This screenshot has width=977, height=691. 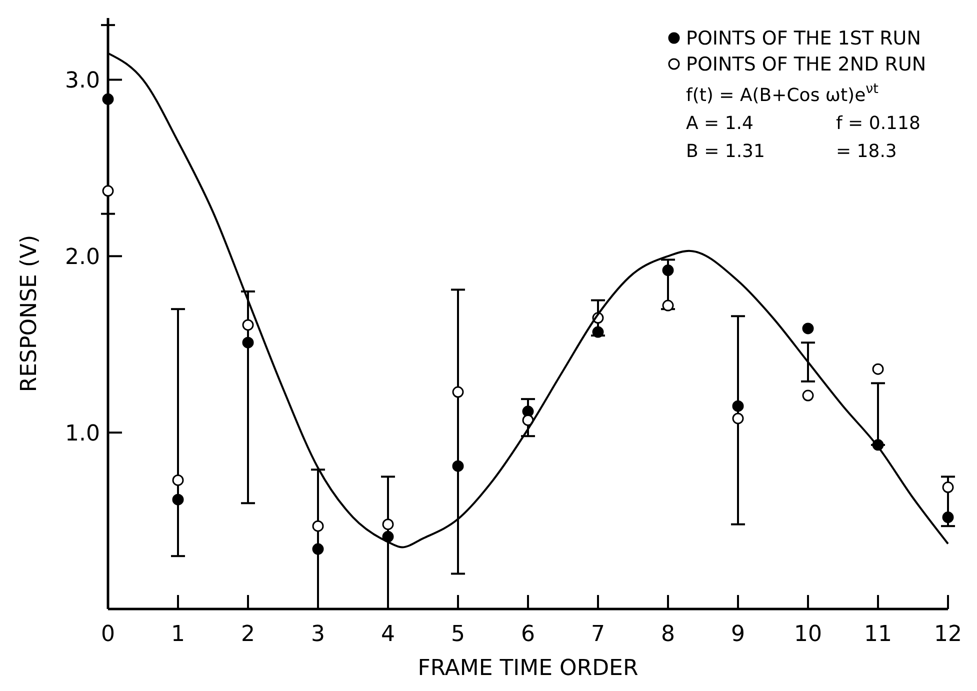 I want to click on y-tick-label: 3.0, so click(x=82, y=81).